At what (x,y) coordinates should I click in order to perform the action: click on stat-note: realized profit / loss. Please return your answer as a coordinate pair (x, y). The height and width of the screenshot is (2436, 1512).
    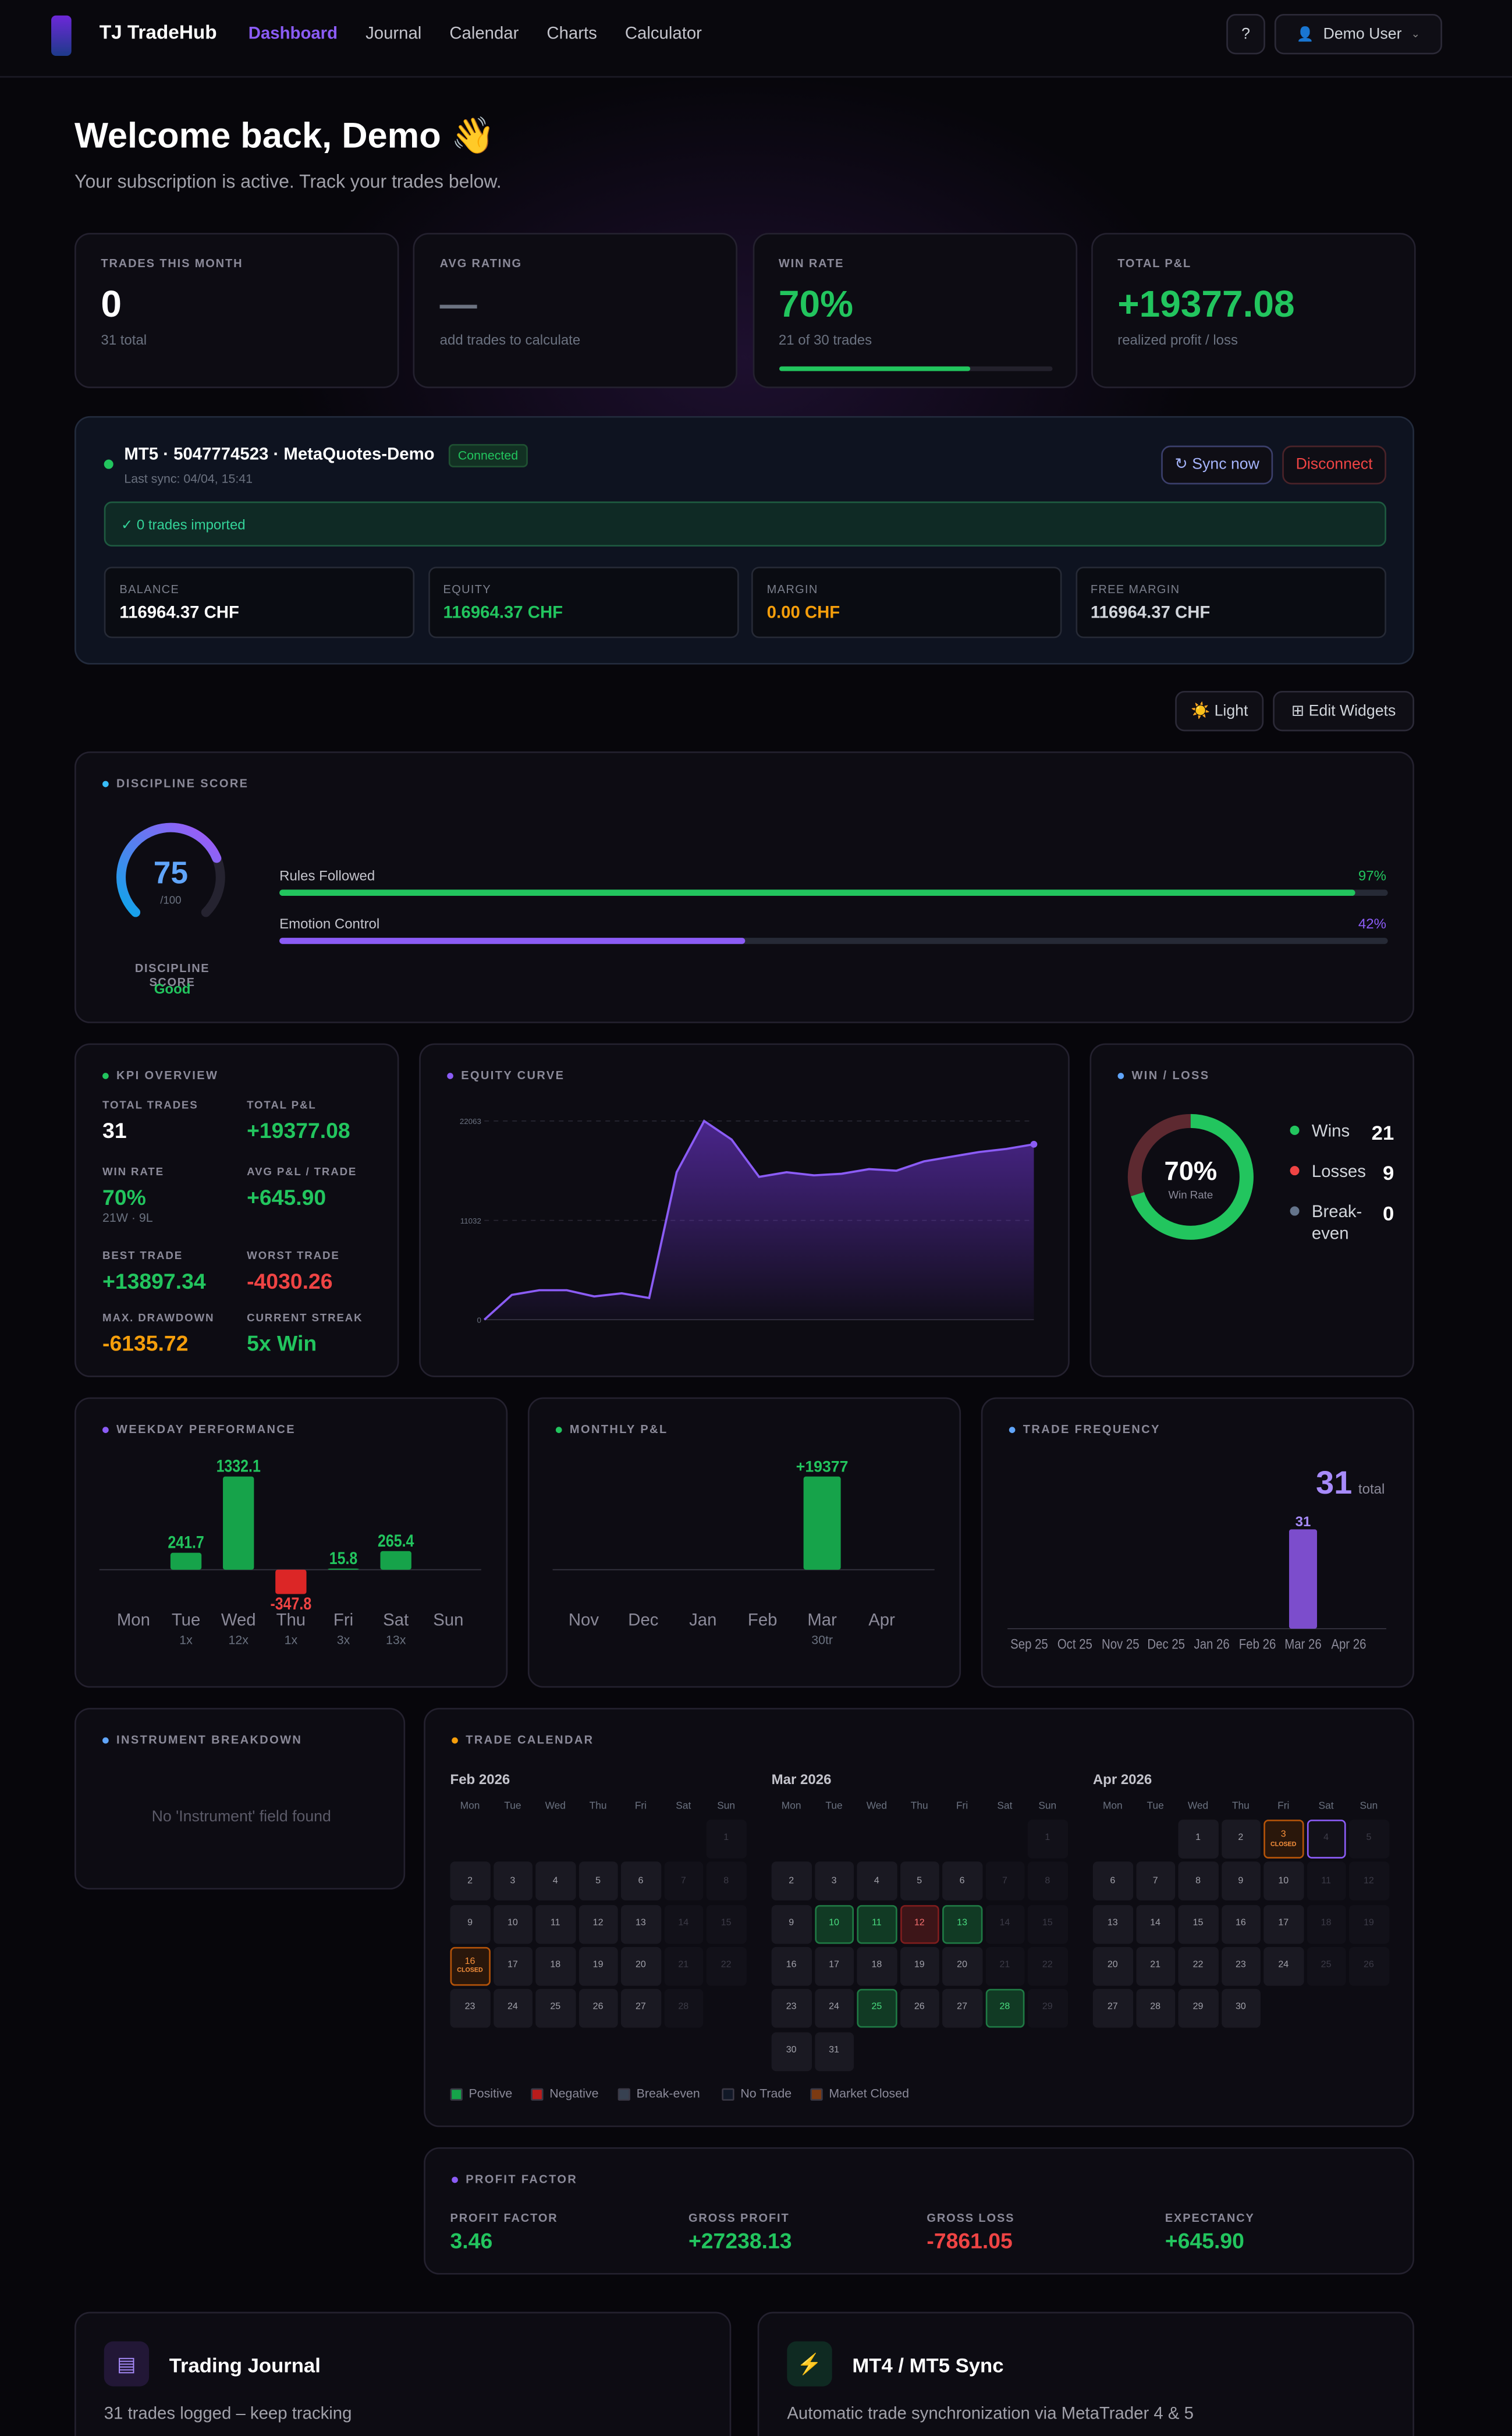
    Looking at the image, I should click on (1177, 340).